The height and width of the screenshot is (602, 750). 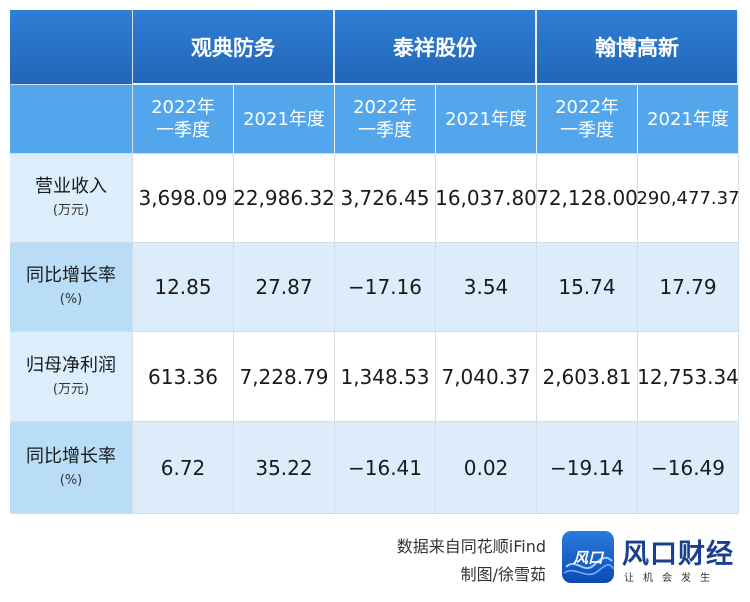 What do you see at coordinates (71, 119) in the screenshot?
I see `table-corner-sub` at bounding box center [71, 119].